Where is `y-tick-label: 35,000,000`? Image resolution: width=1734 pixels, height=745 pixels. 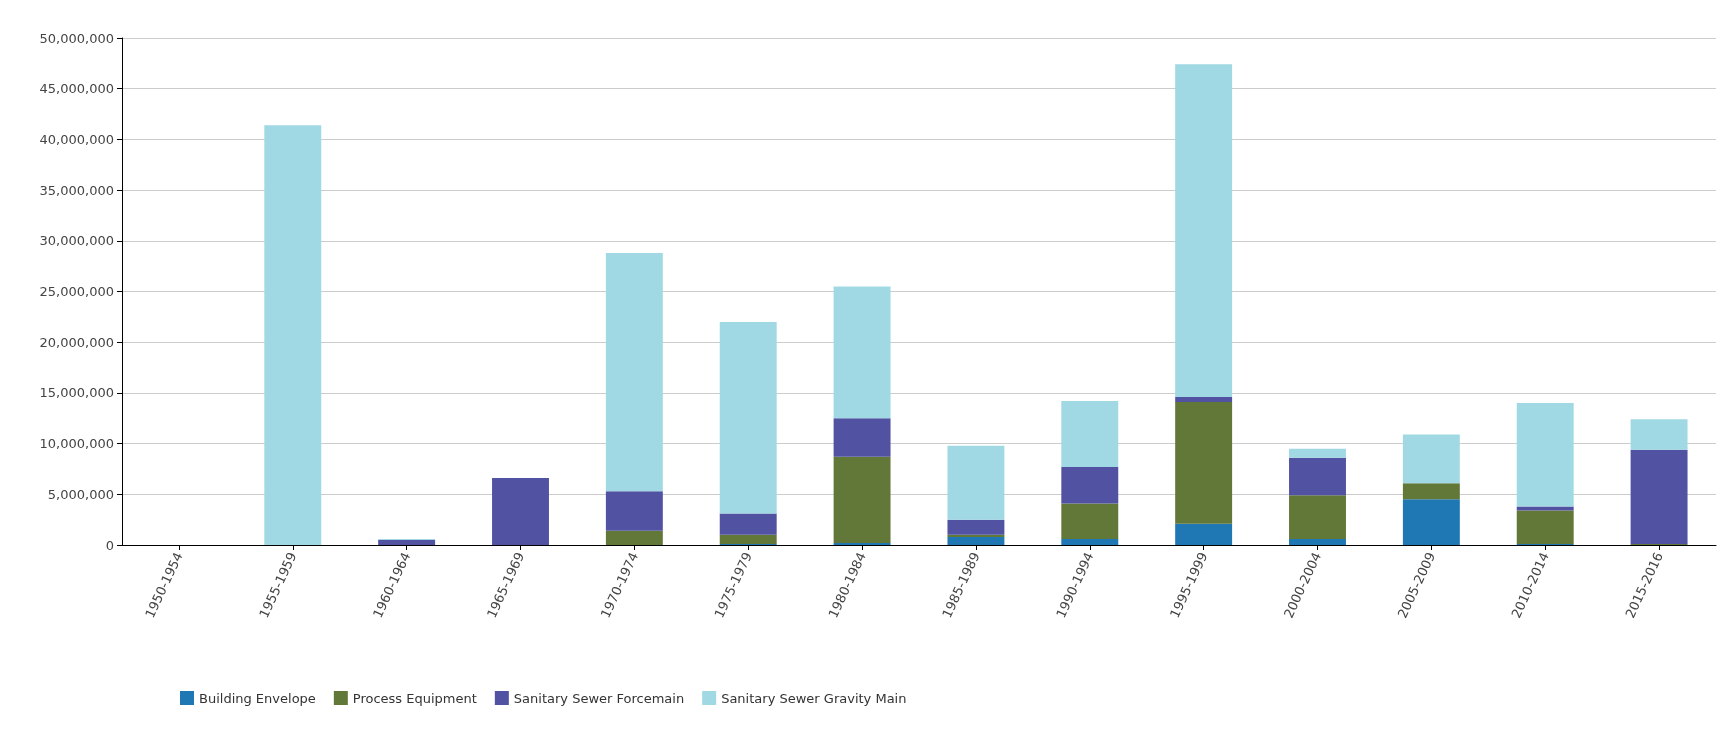 y-tick-label: 35,000,000 is located at coordinates (76, 190).